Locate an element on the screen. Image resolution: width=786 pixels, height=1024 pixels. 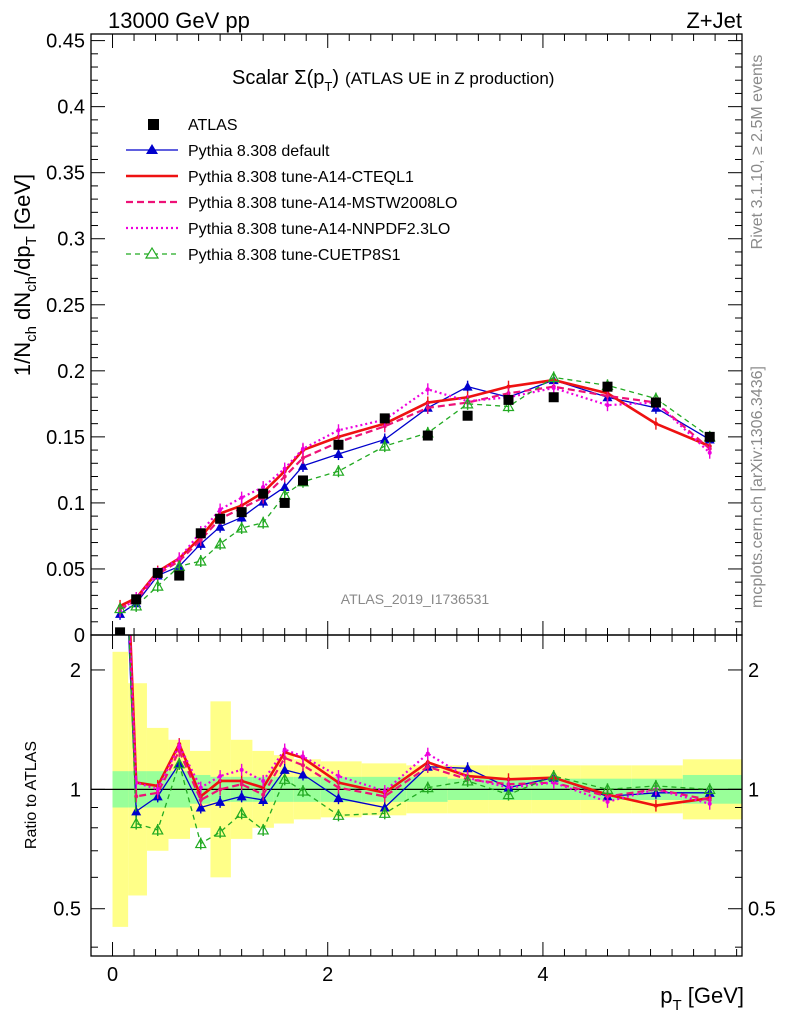
ratio-y-tick-label-right: 1 is located at coordinates (753, 790).